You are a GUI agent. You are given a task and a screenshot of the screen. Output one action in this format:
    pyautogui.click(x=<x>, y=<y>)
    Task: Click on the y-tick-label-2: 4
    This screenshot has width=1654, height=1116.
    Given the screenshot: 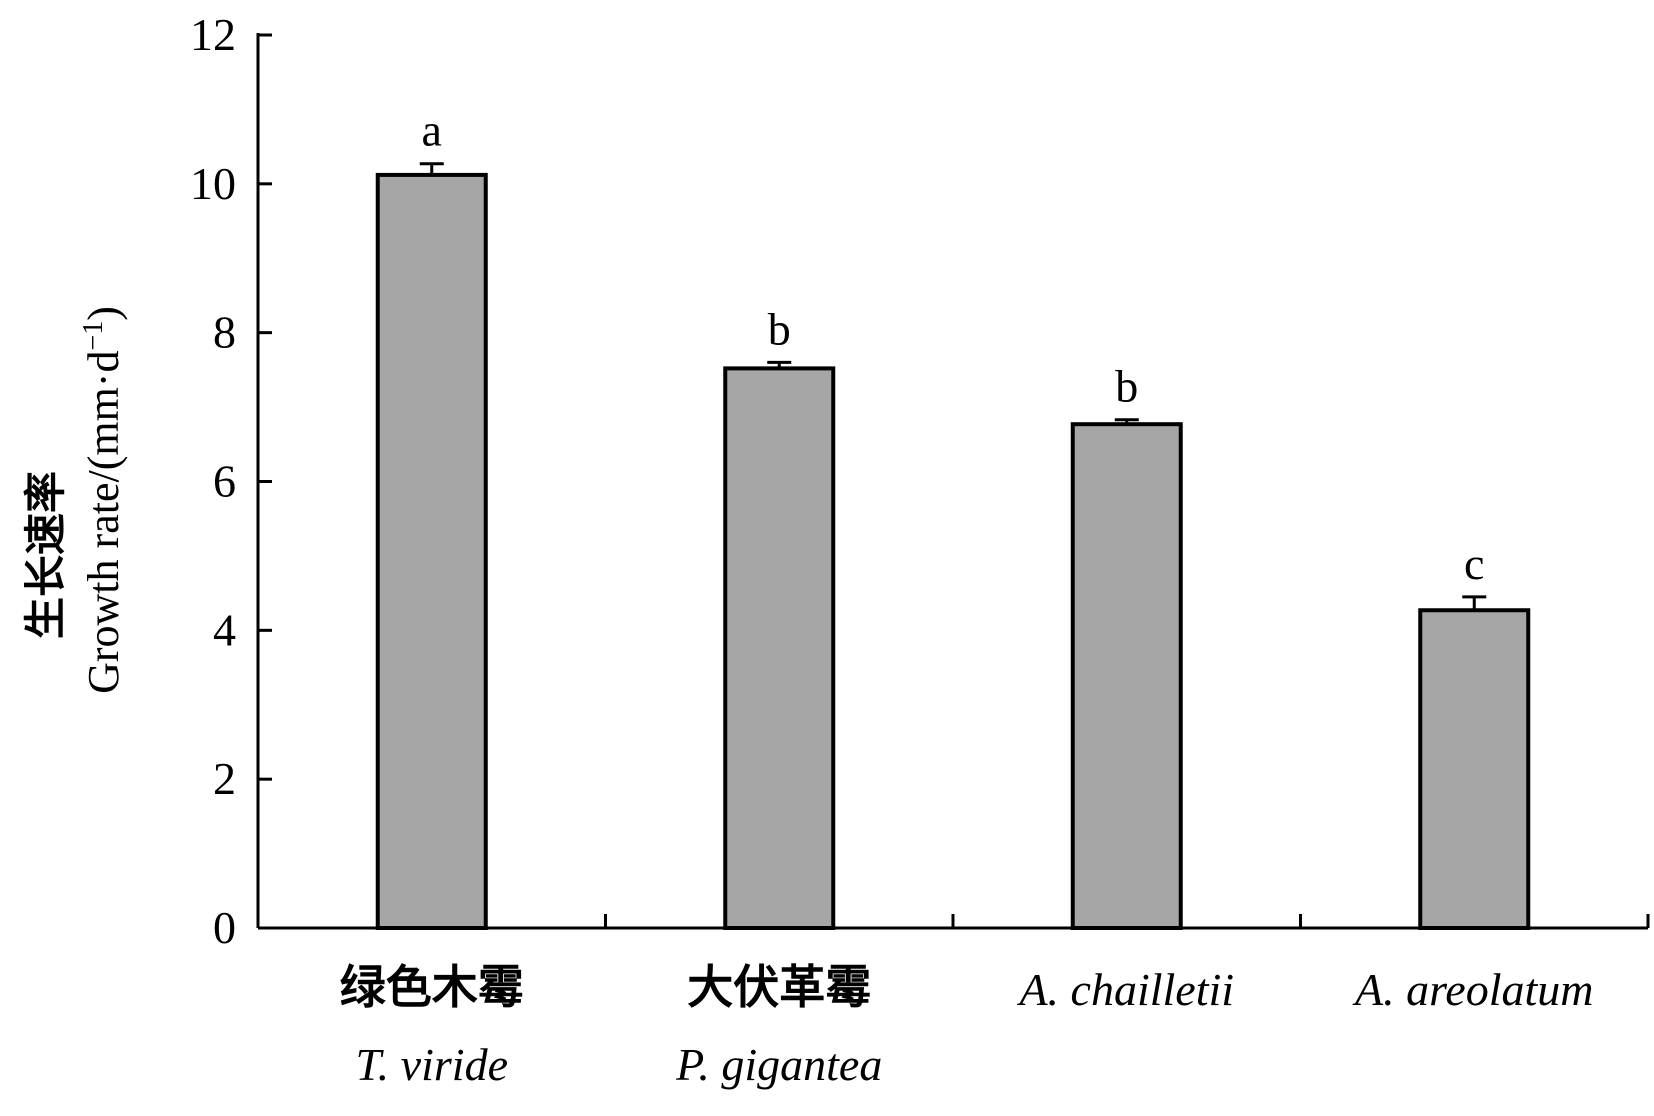 What is the action you would take?
    pyautogui.click(x=224, y=629)
    